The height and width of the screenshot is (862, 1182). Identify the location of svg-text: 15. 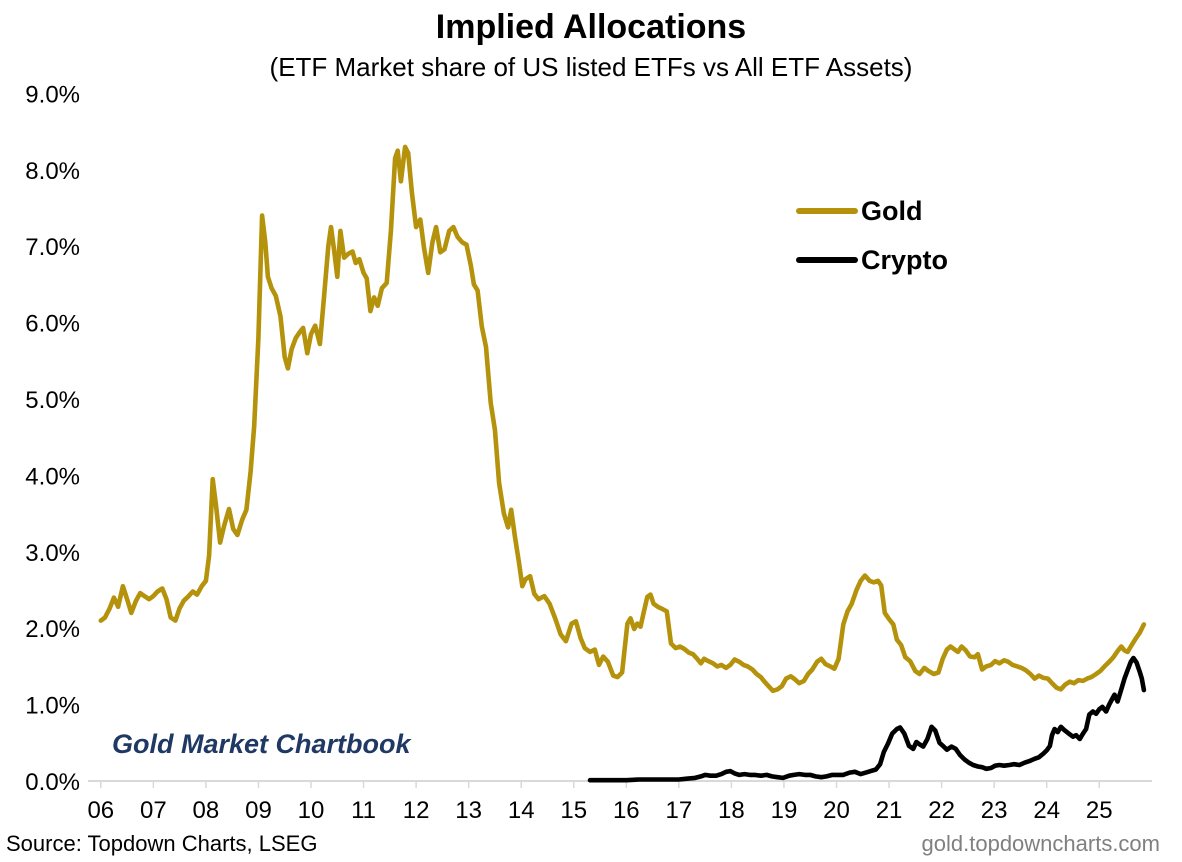
(573, 810).